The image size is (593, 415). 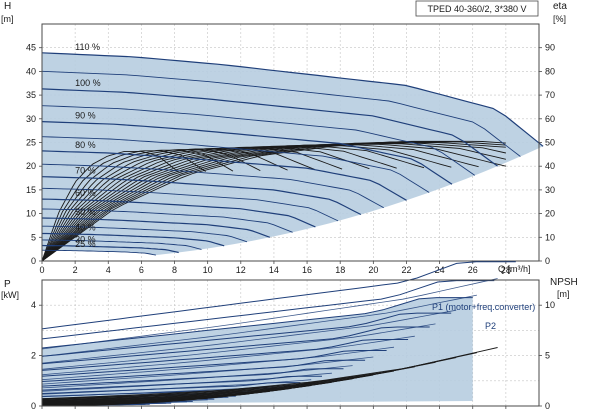 I want to click on eta-tick-label: 40, so click(x=550, y=166).